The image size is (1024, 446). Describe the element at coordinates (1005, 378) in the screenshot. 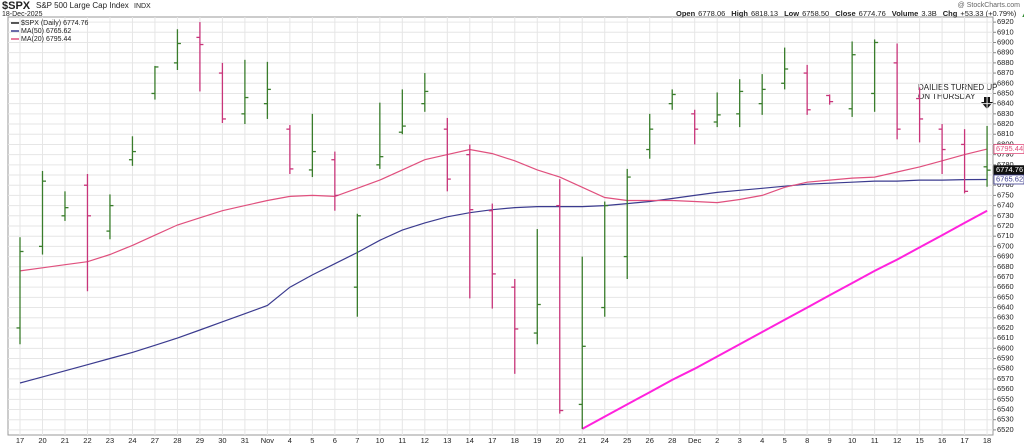

I see `y-tick-label: 6570` at that location.